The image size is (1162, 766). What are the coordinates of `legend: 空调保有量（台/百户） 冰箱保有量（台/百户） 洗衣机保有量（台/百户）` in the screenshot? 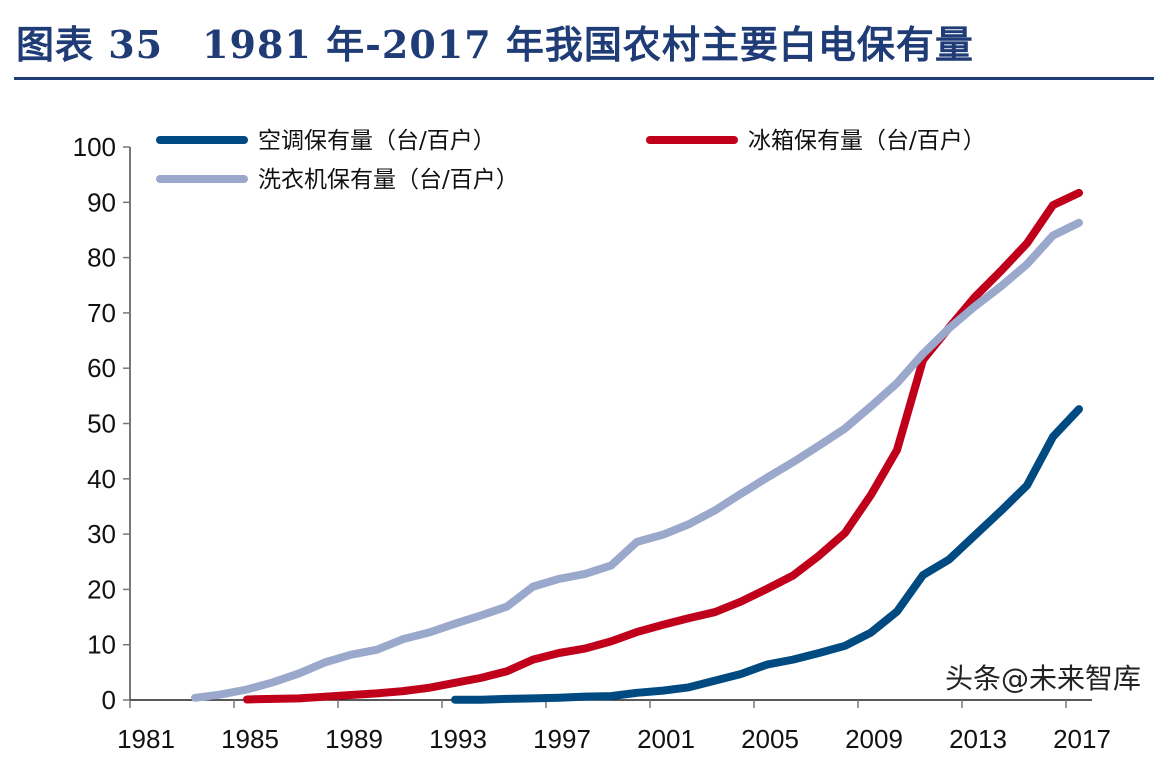 It's located at (571, 160).